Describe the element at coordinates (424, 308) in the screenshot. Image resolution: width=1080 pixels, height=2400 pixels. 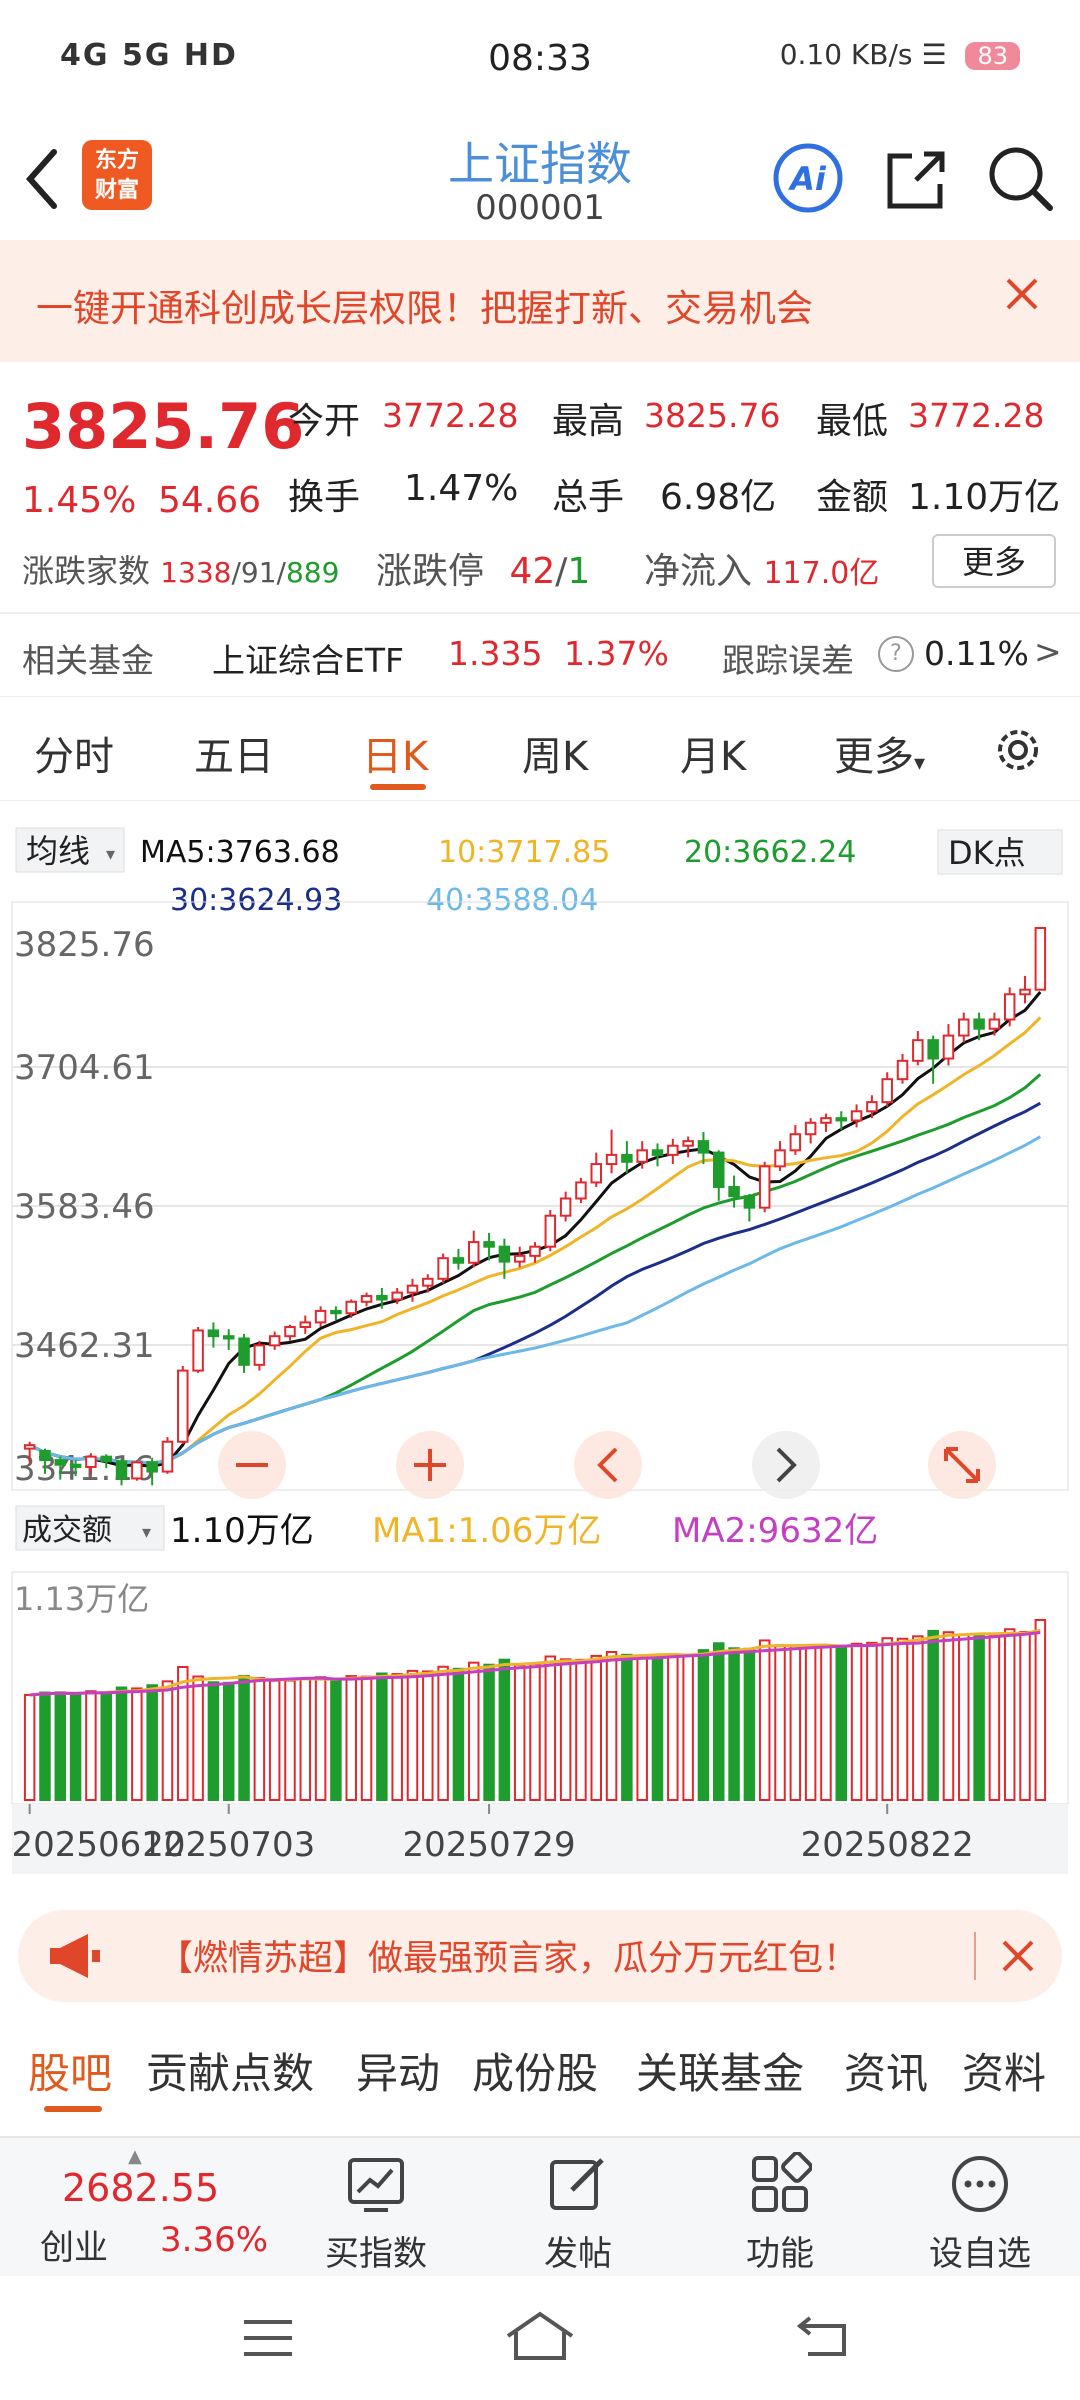
I see `banner-text: 一键开通科创成长层权限！把握打新、交易机会` at that location.